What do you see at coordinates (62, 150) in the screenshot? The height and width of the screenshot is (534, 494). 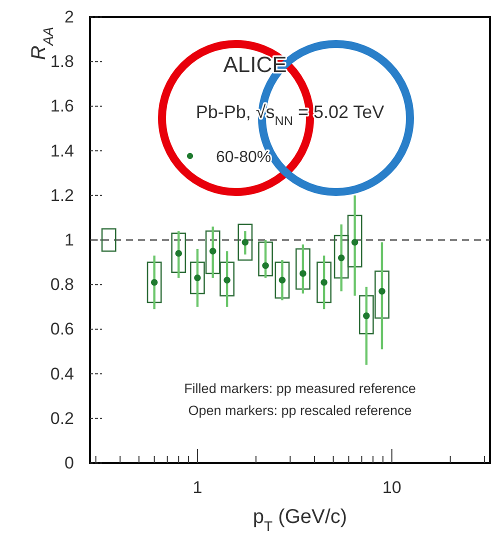 I see `y-tick-label: 1.4` at bounding box center [62, 150].